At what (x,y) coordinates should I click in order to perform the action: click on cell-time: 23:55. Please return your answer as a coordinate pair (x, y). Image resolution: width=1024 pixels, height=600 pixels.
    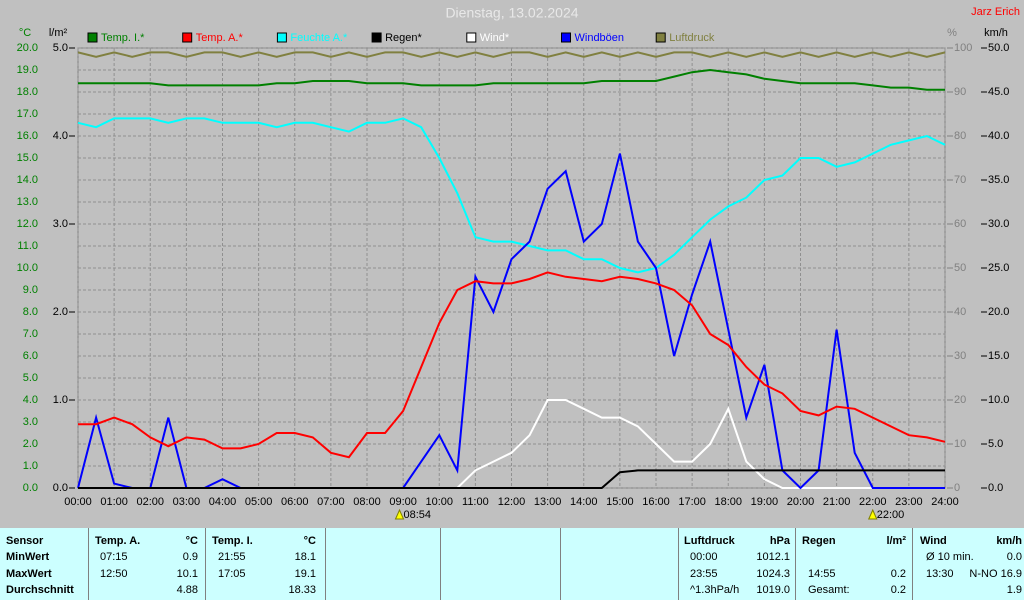
    Looking at the image, I should click on (704, 573).